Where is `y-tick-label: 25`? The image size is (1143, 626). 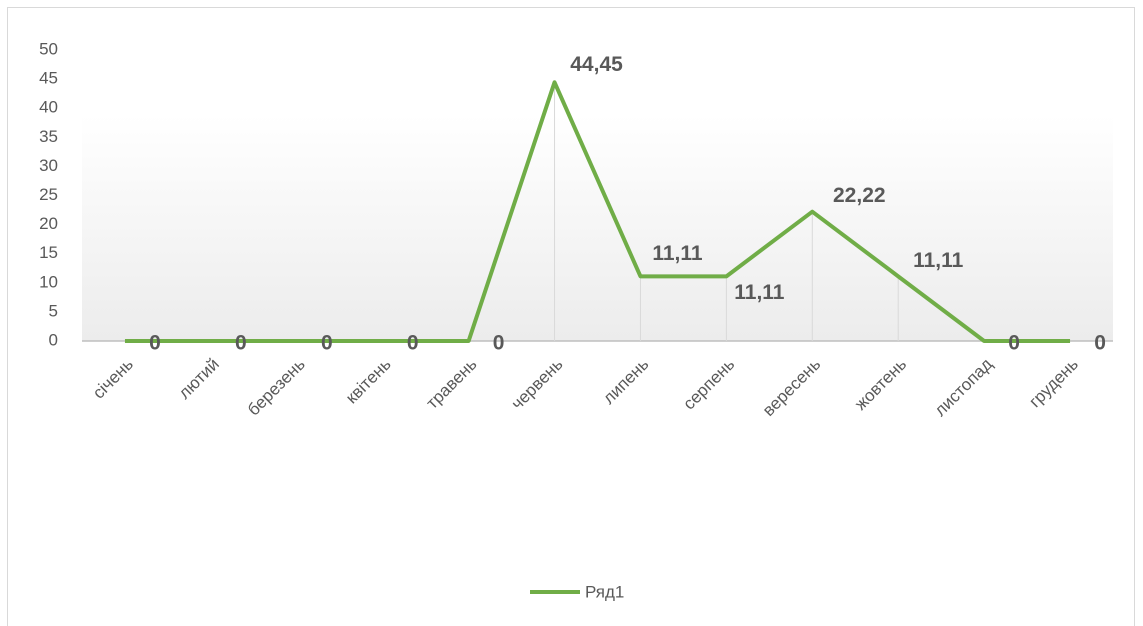
y-tick-label: 25 is located at coordinates (48, 194).